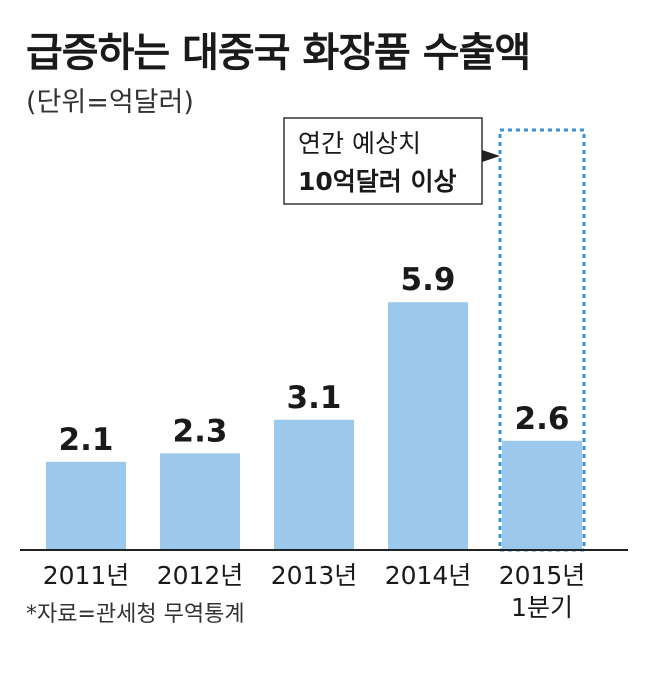 The width and height of the screenshot is (650, 693). What do you see at coordinates (200, 575) in the screenshot?
I see `category-label: 2012년` at bounding box center [200, 575].